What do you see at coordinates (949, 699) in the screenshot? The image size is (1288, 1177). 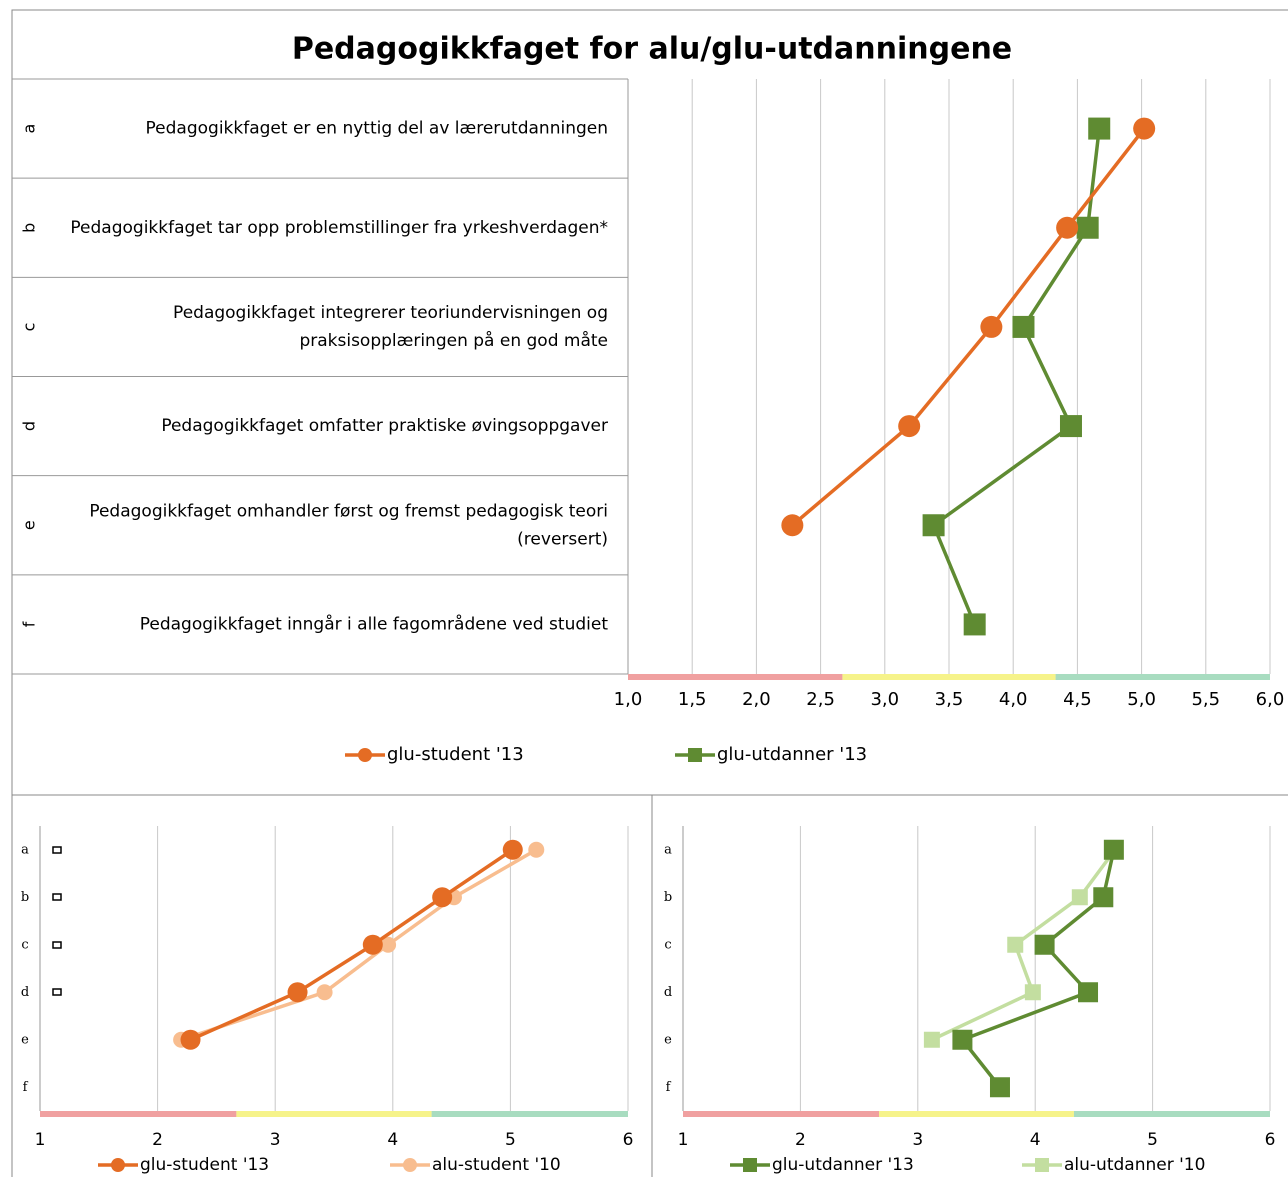 I see `x-tick-label: 3,5` at bounding box center [949, 699].